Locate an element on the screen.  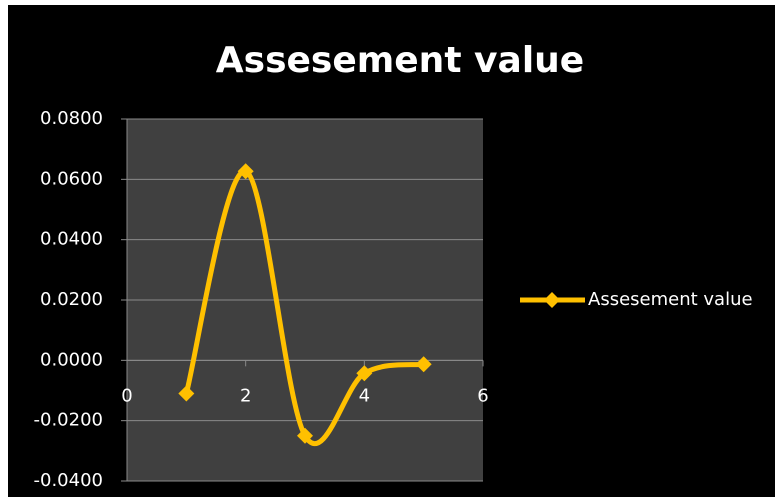
chart-title: Assesement value is located at coordinates (400, 60).